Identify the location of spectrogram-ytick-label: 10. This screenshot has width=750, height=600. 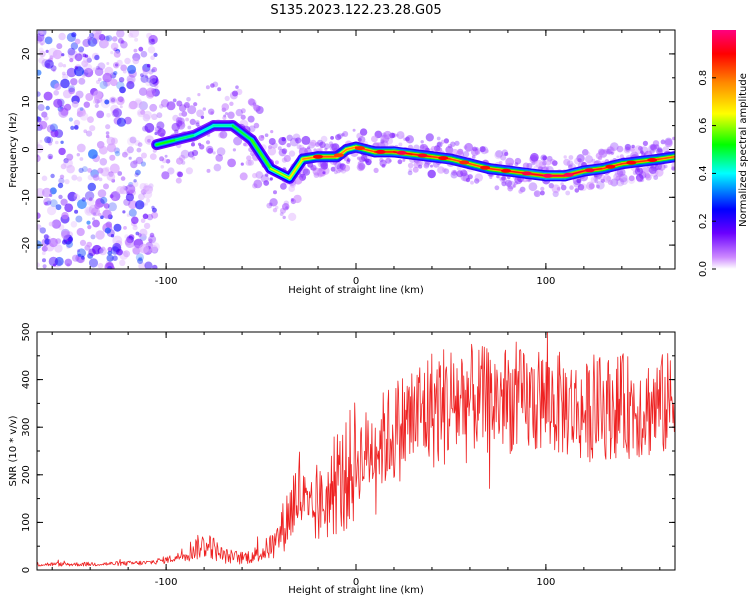
(26, 101).